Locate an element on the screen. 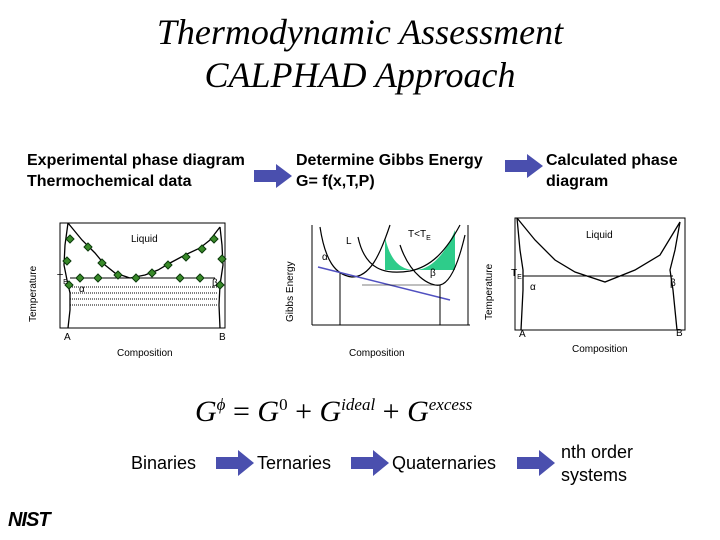 The height and width of the screenshot is (540, 720). flow-quaternaries: Quaternaries is located at coordinates (444, 463).